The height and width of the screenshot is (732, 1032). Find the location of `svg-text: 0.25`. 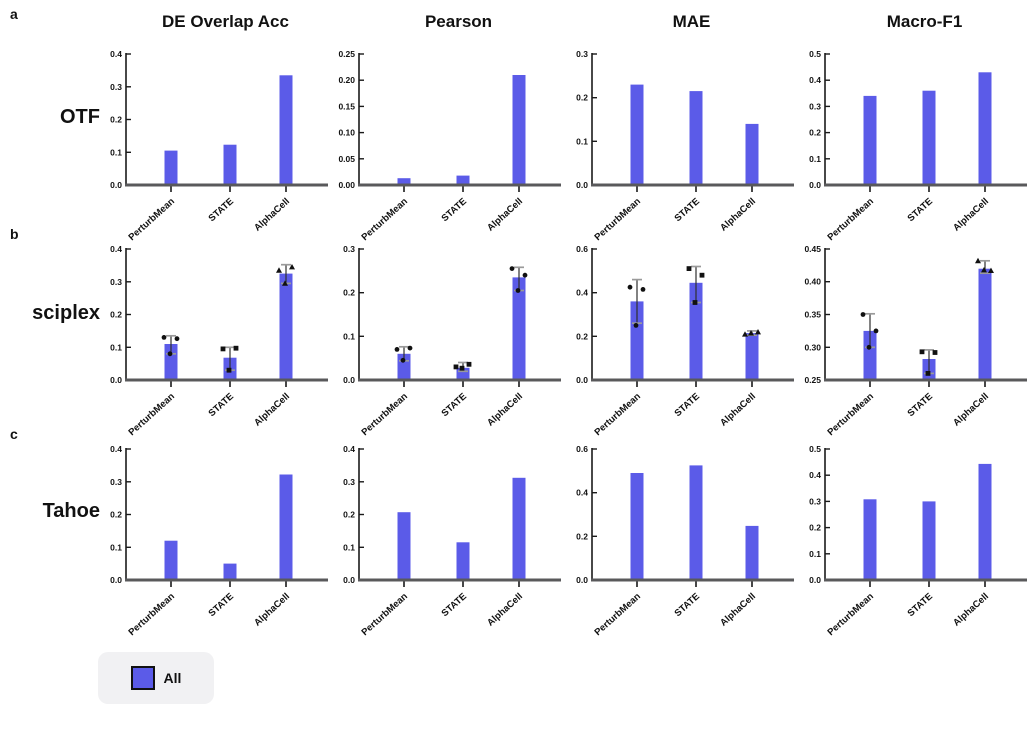

svg-text: 0.25 is located at coordinates (812, 380).